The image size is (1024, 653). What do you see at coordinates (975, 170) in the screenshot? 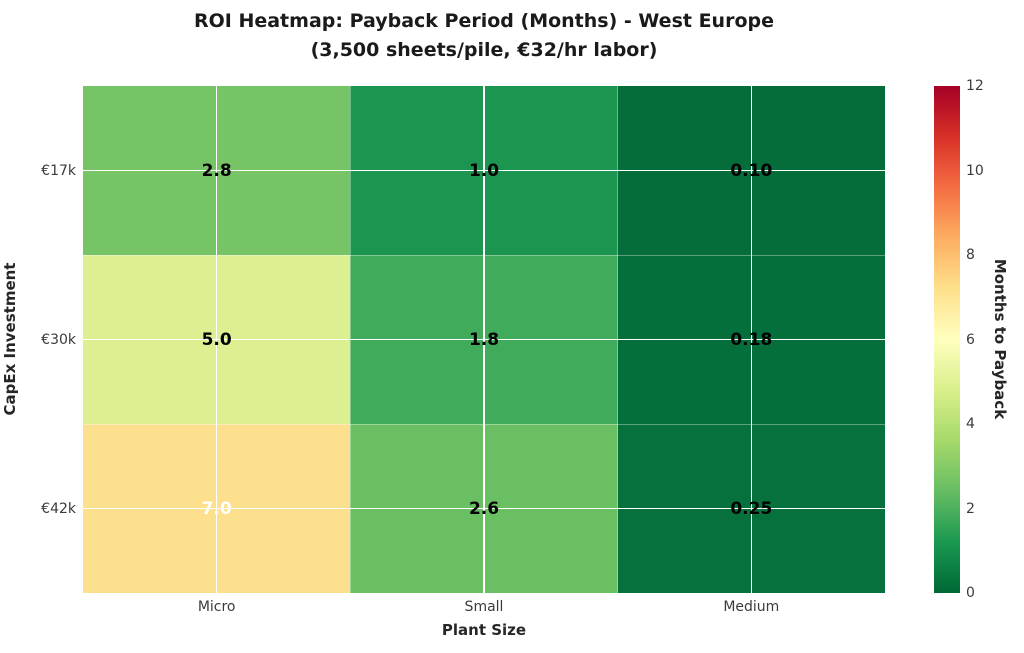
I see `colorbar-tick-label: 10` at bounding box center [975, 170].